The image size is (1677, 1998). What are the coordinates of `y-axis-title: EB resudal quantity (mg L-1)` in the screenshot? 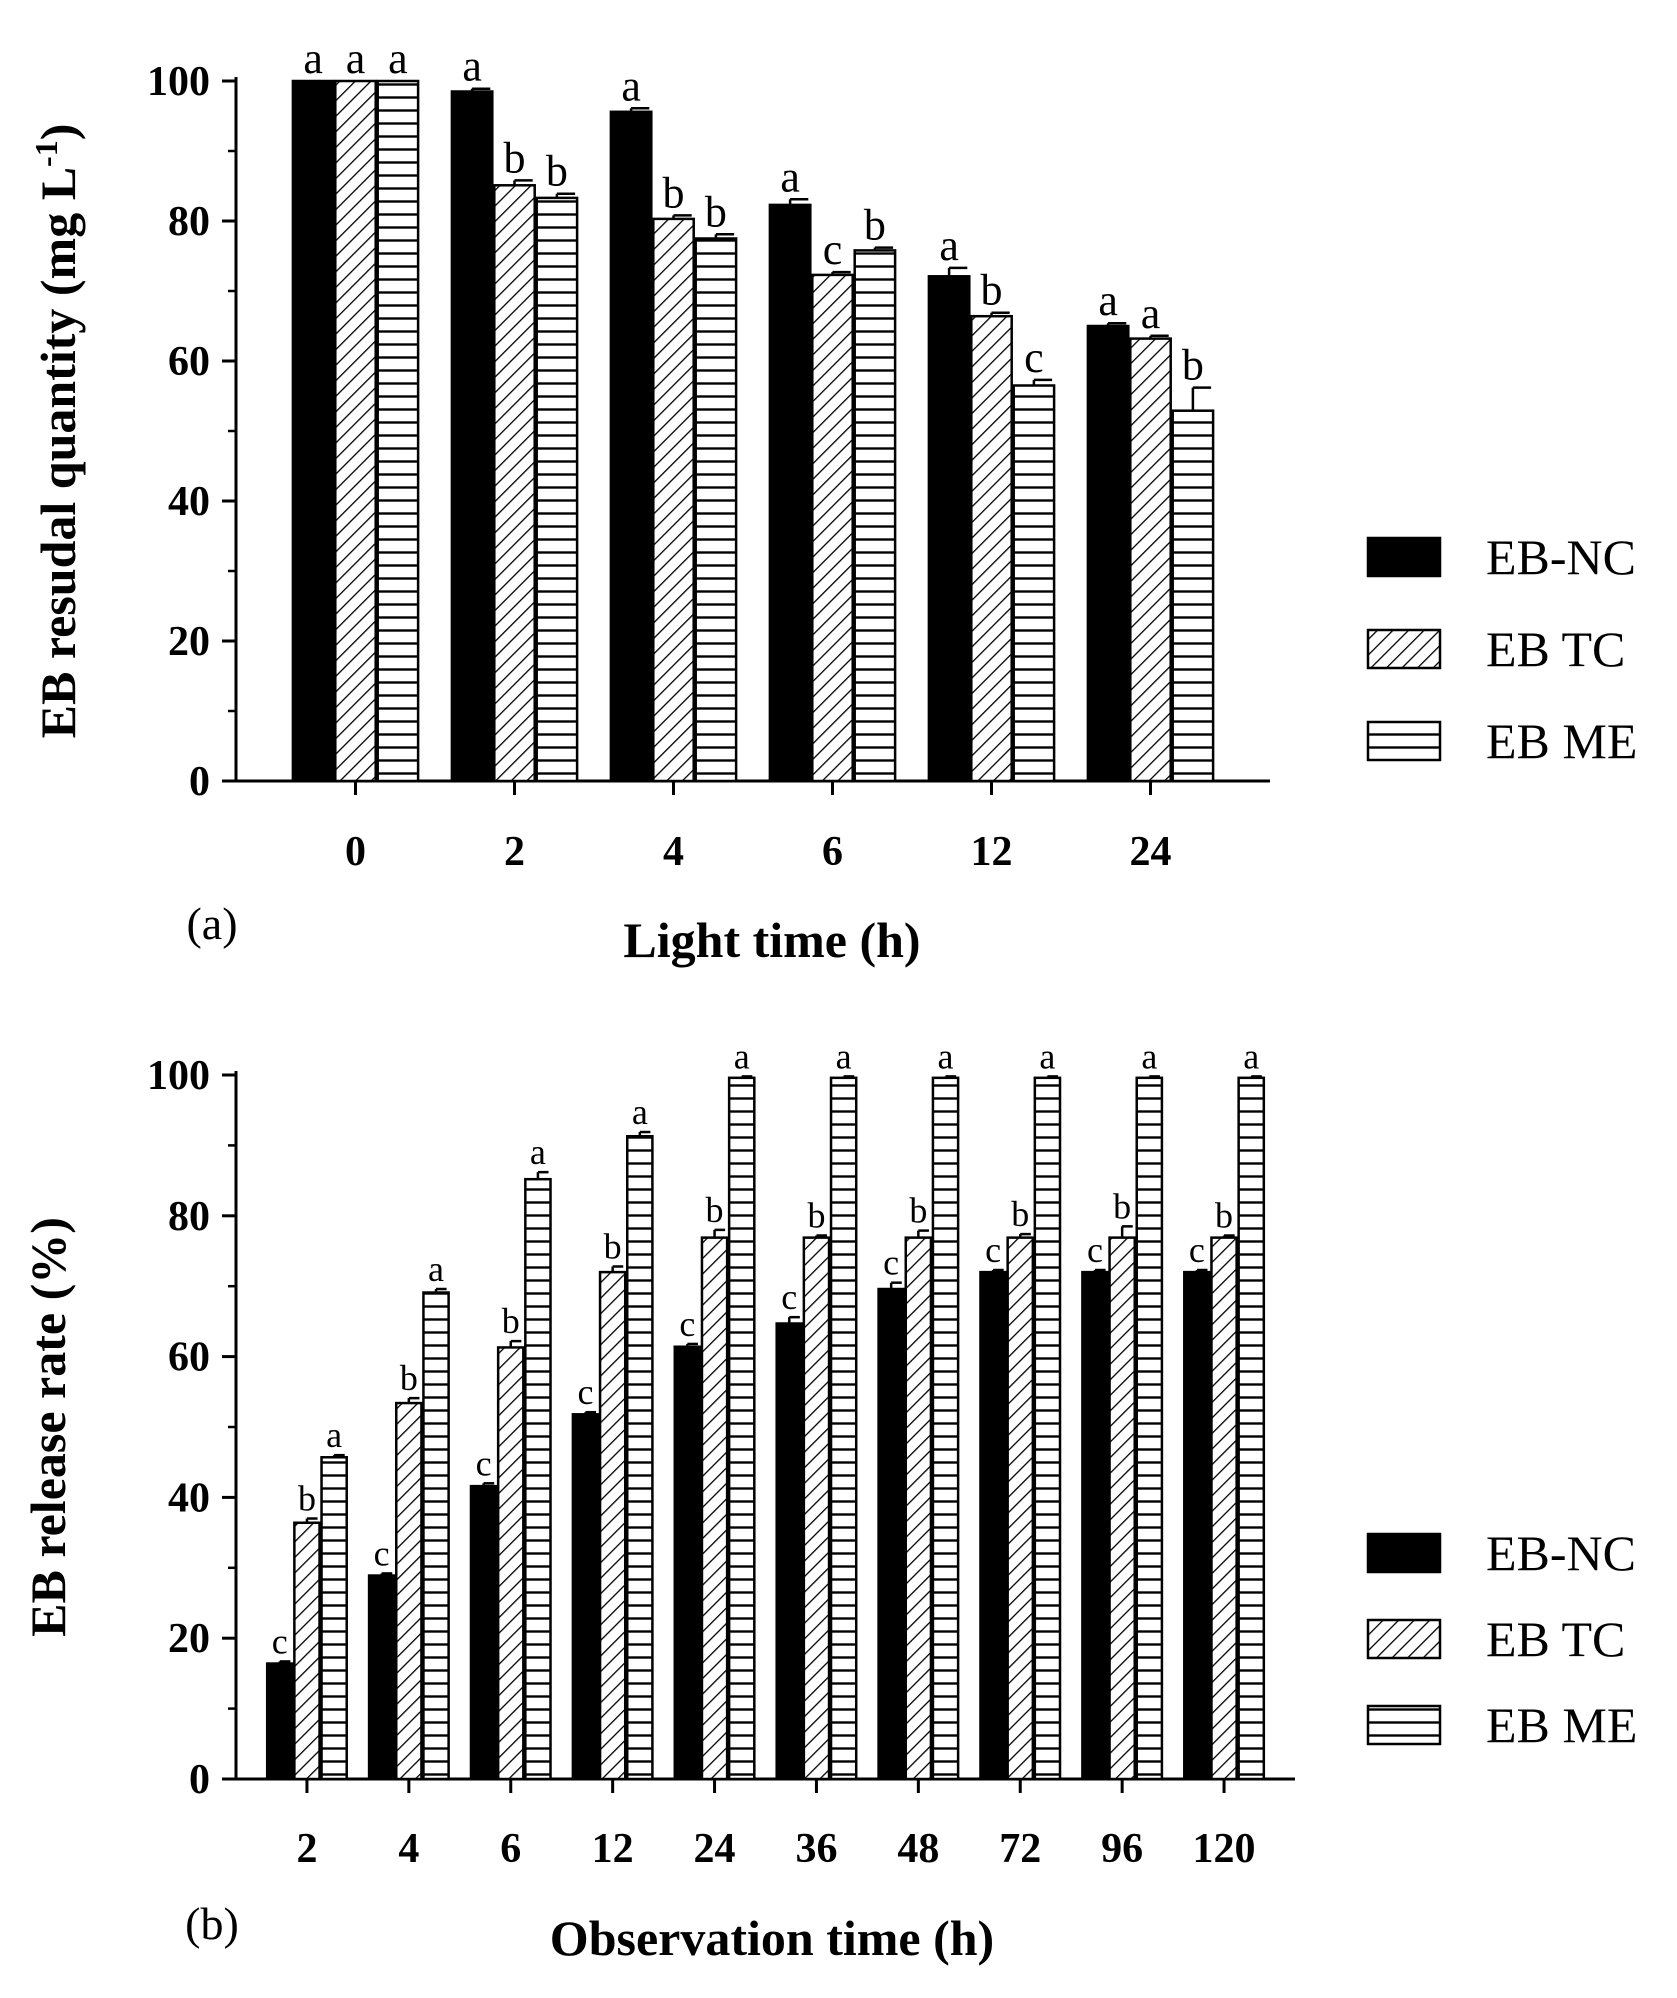 It's located at (57, 431).